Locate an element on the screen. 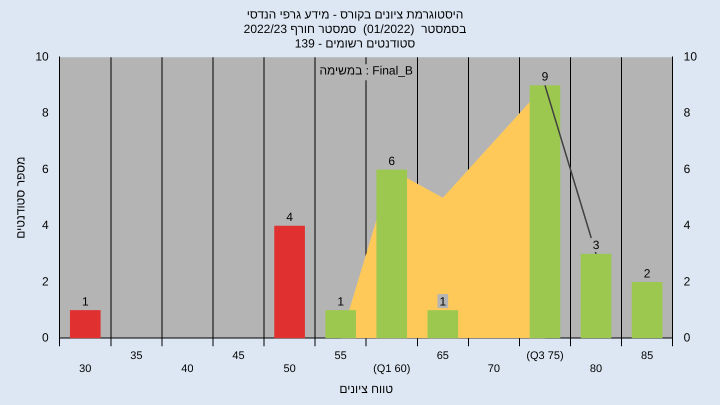 This screenshot has height=405, width=720. annotation: במשימה : Final_B is located at coordinates (366, 71).